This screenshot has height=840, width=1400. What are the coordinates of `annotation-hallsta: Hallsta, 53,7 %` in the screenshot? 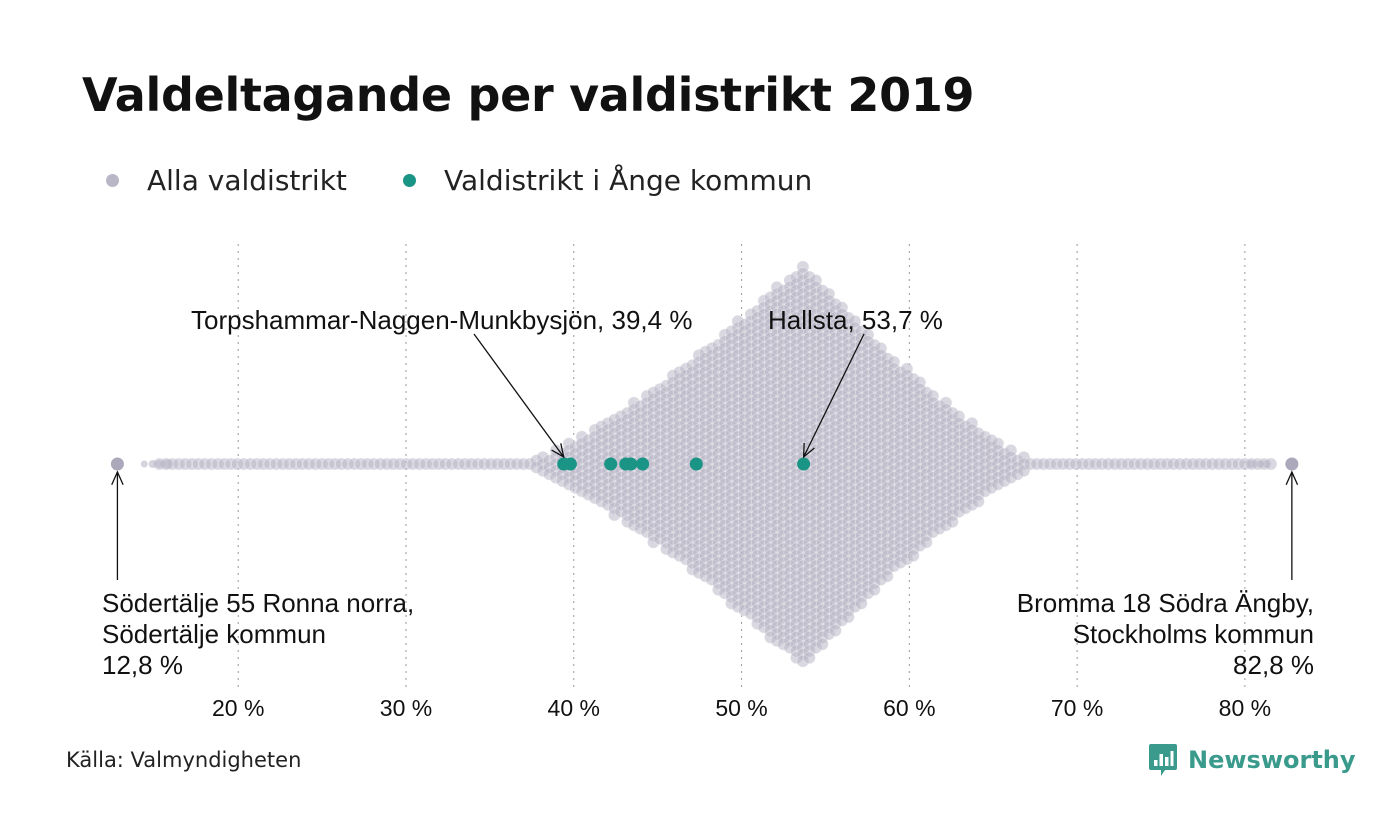 It's located at (855, 320).